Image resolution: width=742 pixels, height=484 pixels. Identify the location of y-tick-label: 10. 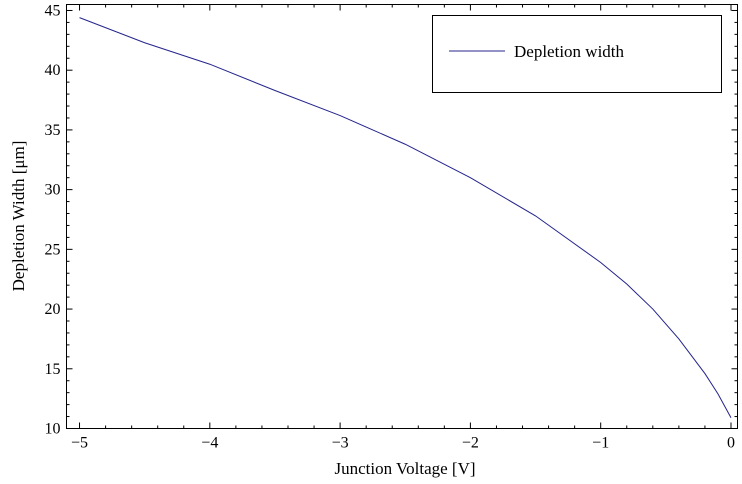
(53, 429).